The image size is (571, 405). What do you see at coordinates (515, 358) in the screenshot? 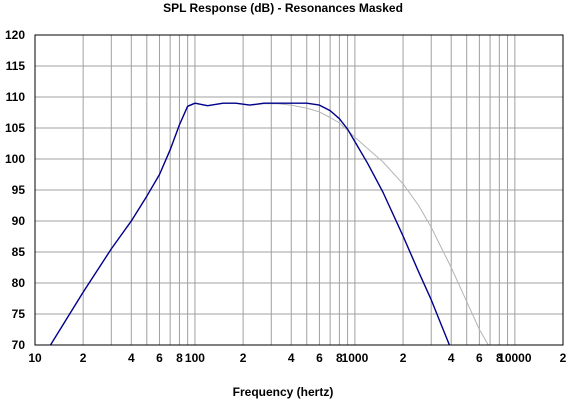
I see `x-tick-label: 10000` at bounding box center [515, 358].